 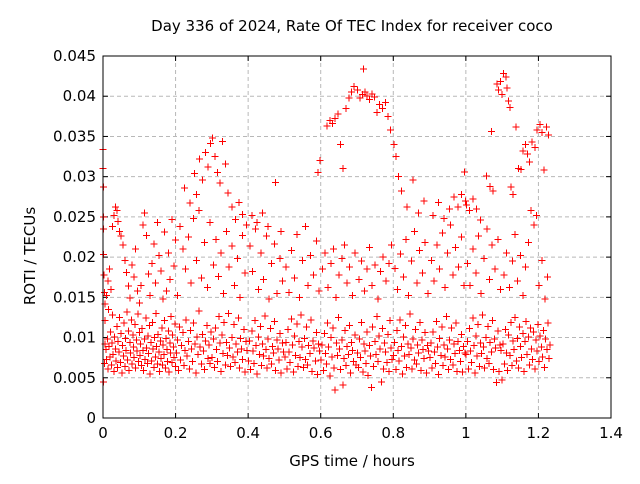 I want to click on x-tick-label: 1.4, so click(x=611, y=433).